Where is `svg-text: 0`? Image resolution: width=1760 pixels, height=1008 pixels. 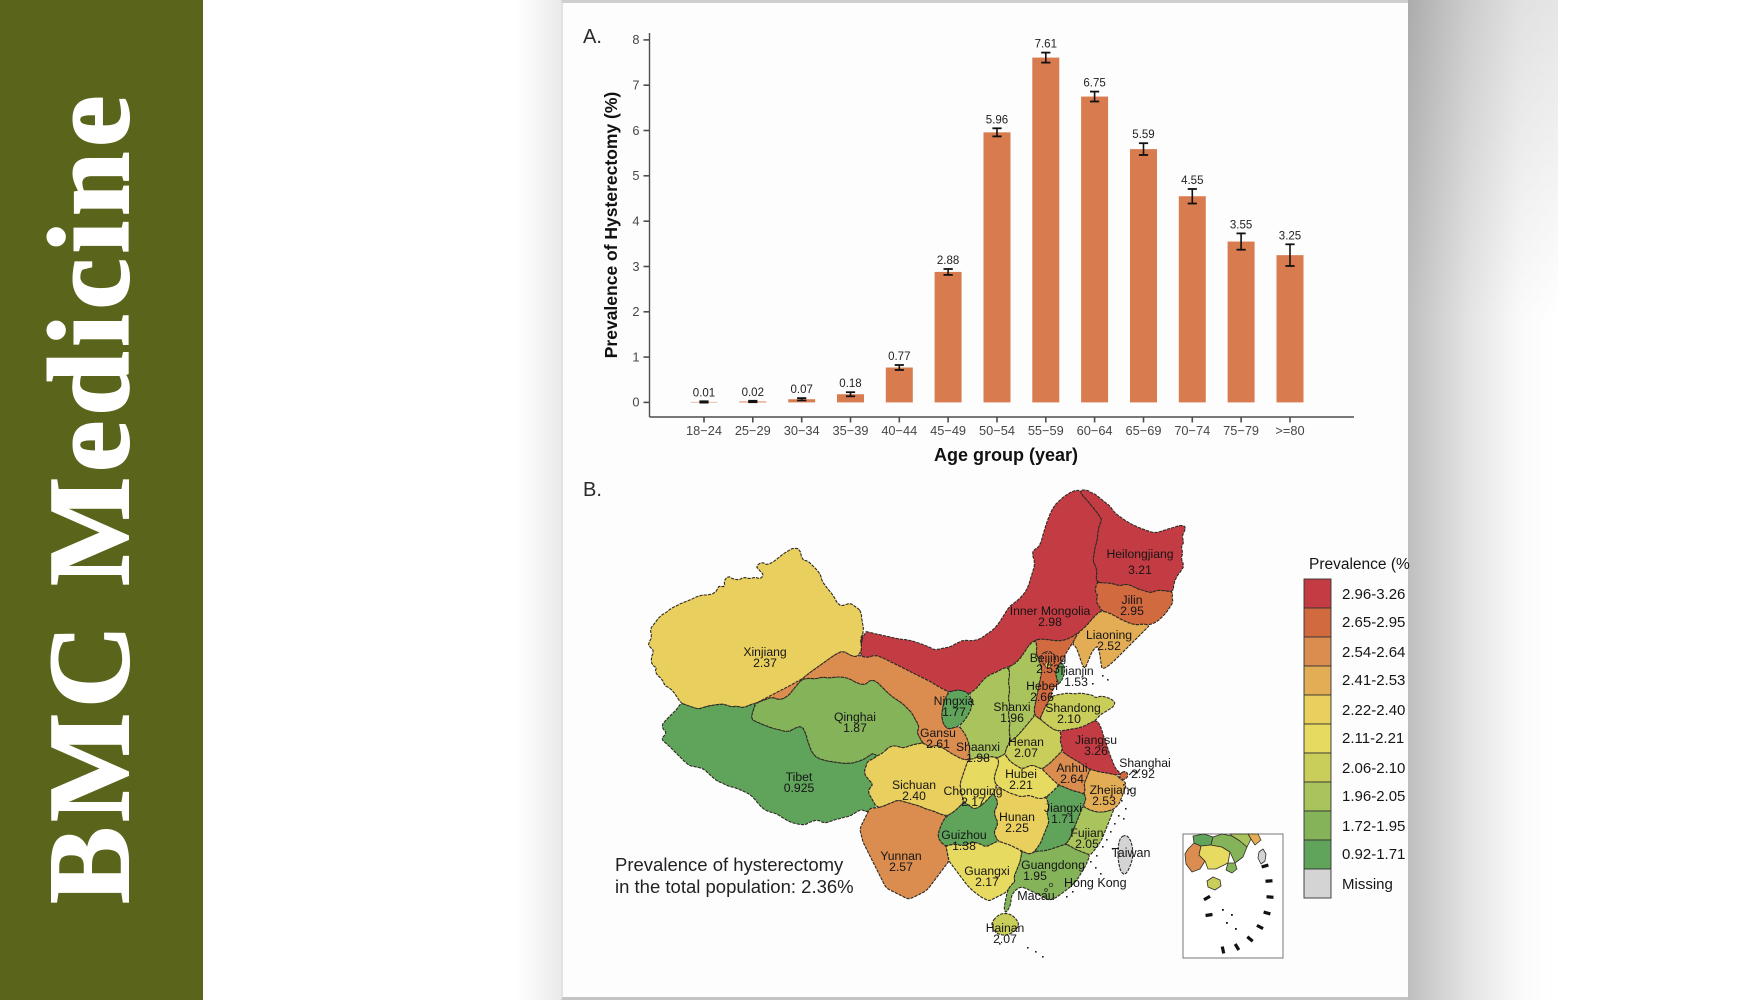 svg-text: 0 is located at coordinates (635, 402).